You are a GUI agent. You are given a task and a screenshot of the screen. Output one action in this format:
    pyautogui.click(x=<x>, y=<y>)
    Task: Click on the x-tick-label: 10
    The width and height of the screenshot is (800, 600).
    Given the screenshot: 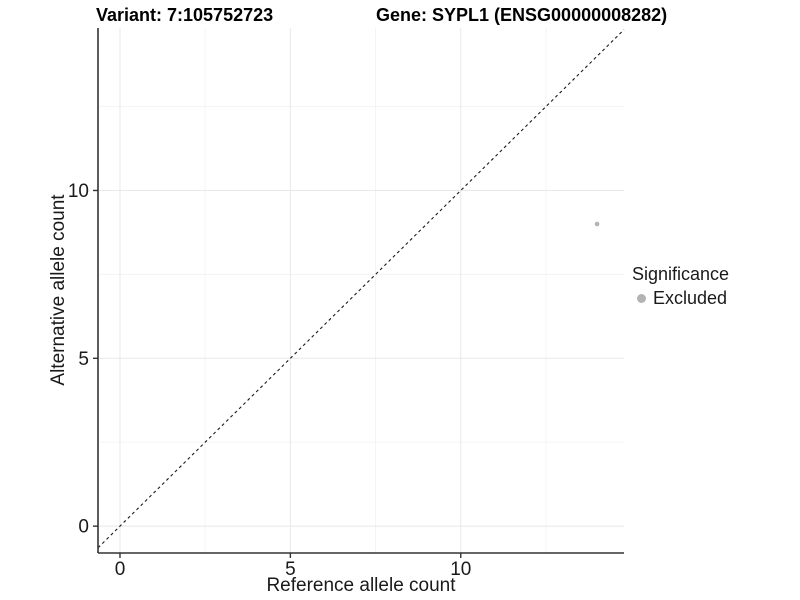 What is the action you would take?
    pyautogui.click(x=460, y=569)
    